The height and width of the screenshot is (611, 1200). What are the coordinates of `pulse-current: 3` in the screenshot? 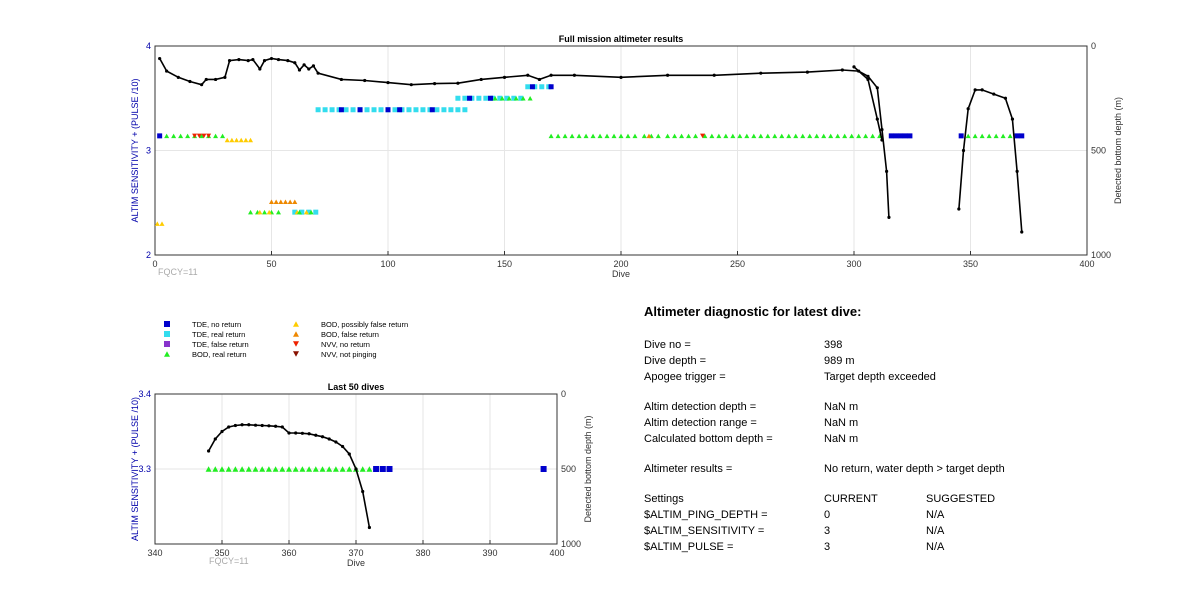 It's located at (827, 547).